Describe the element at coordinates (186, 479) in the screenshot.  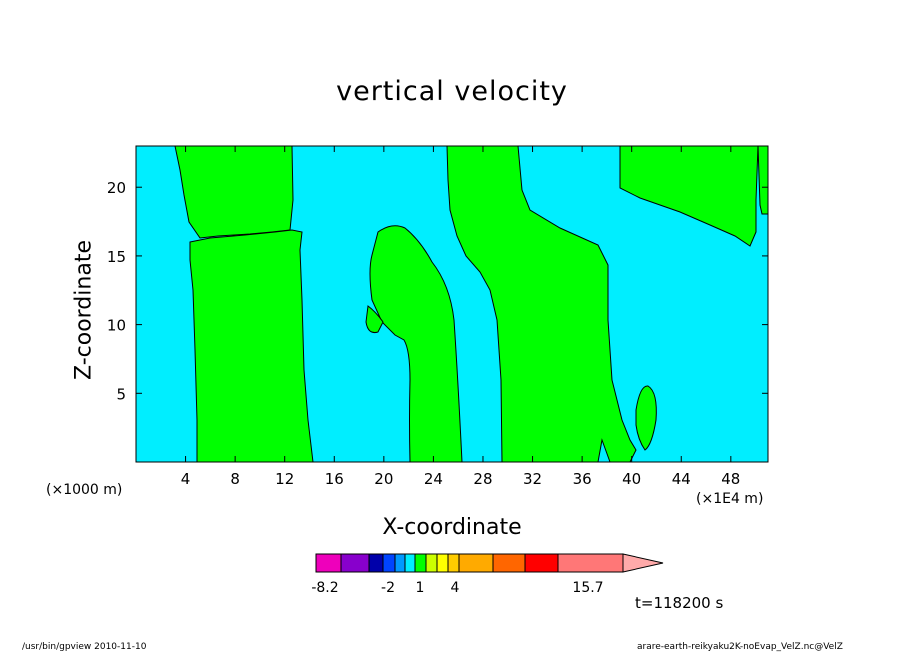
I see `x-tick-label: 4` at that location.